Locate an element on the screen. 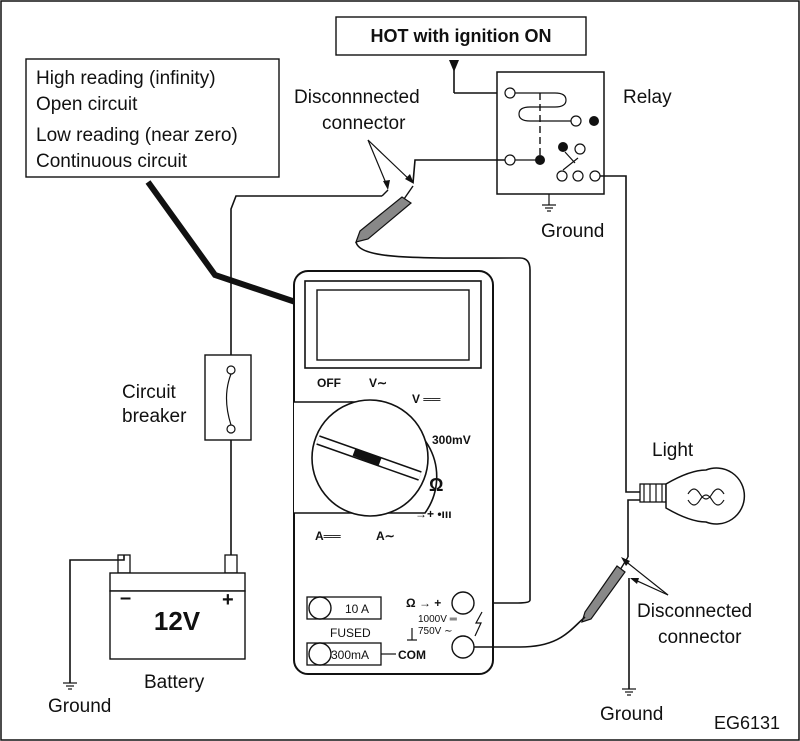 This screenshot has height=741, width=800. jack-max-ac-label: 750V ∼ is located at coordinates (435, 631).